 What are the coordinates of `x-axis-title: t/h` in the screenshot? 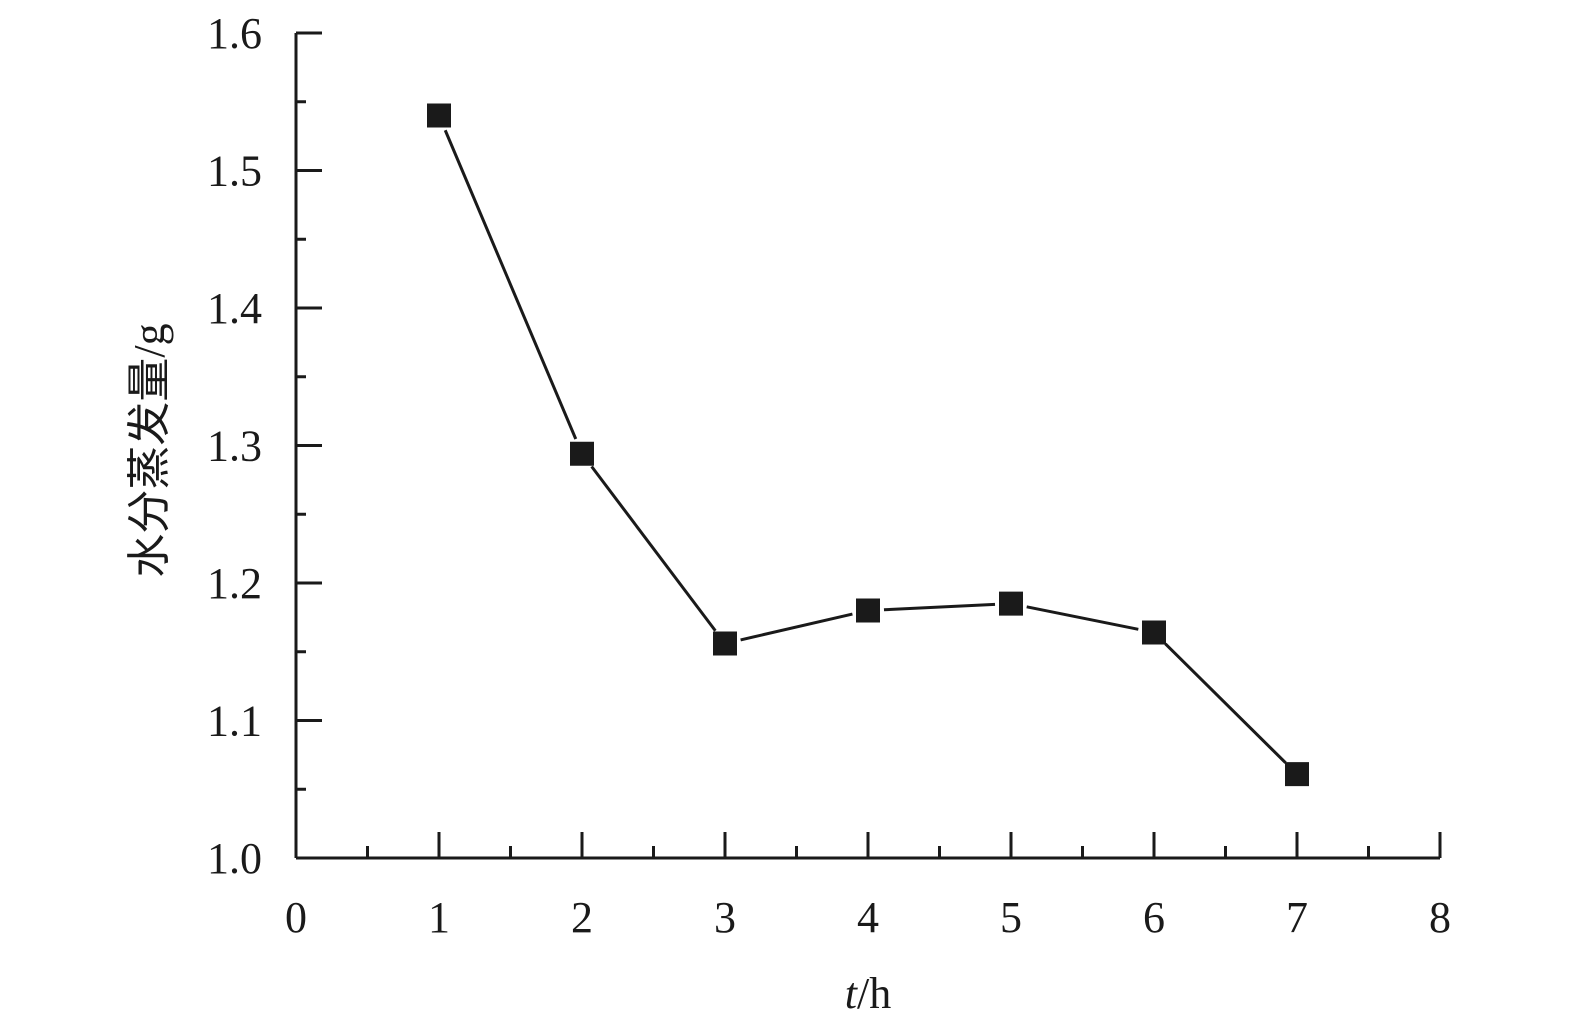 It's located at (868, 993).